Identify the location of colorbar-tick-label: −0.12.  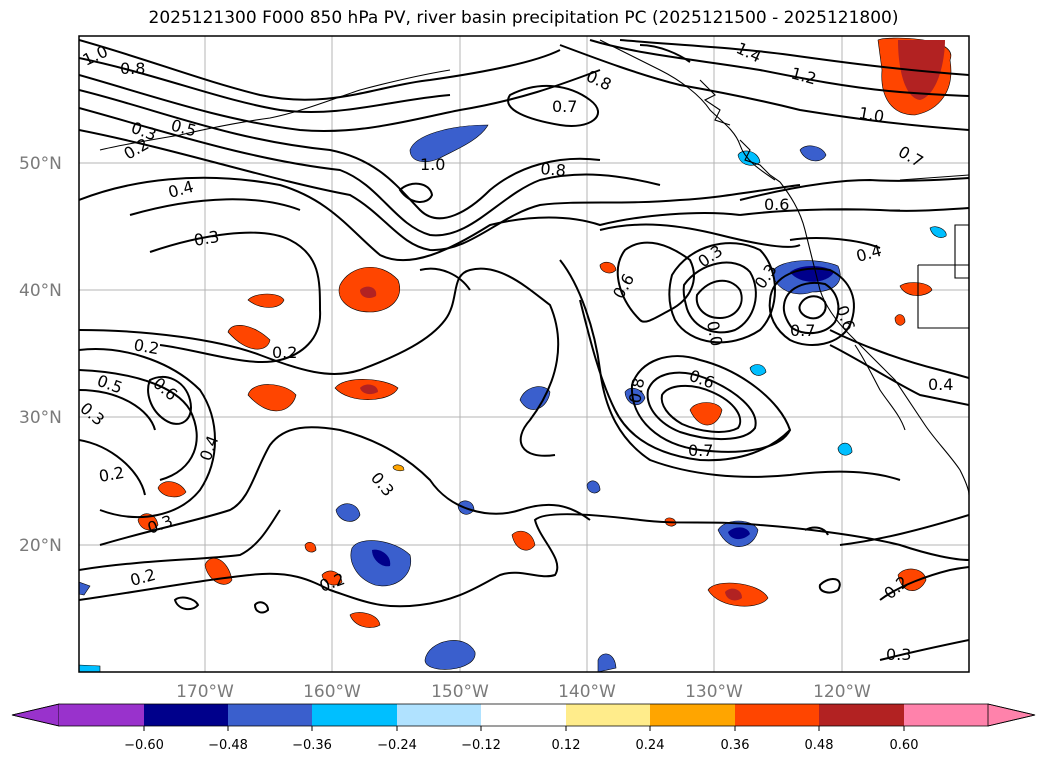
(481, 745).